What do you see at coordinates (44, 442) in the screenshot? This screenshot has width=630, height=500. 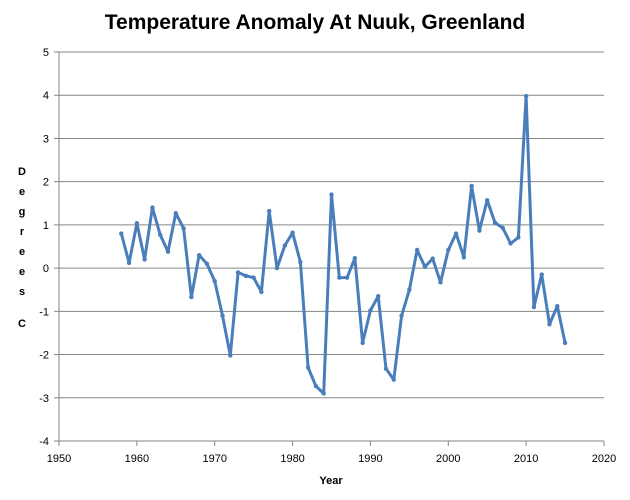 I see `y-tick-label: -4` at bounding box center [44, 442].